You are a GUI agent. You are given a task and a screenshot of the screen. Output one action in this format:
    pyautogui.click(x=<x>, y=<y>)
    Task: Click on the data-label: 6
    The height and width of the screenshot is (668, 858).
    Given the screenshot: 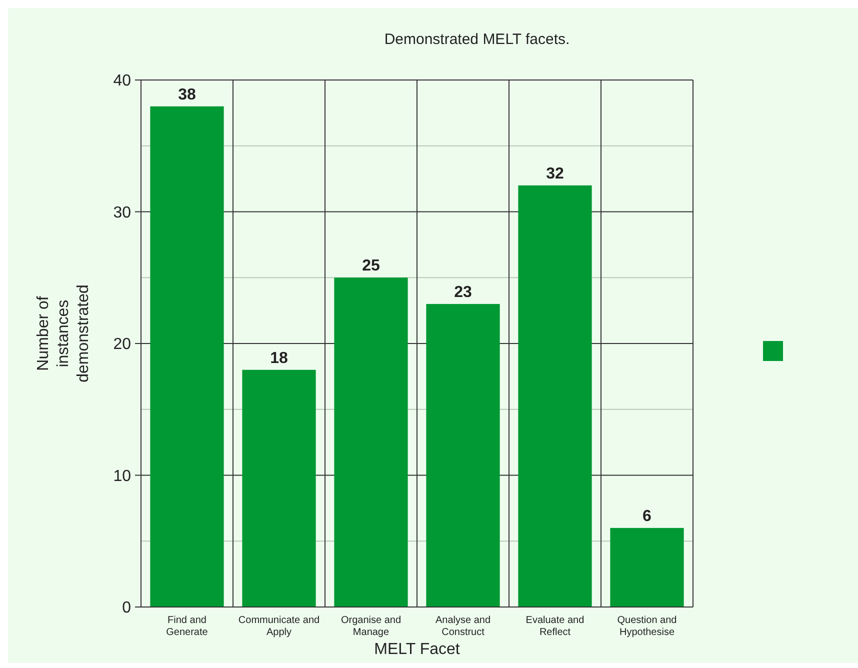 What is the action you would take?
    pyautogui.click(x=647, y=516)
    